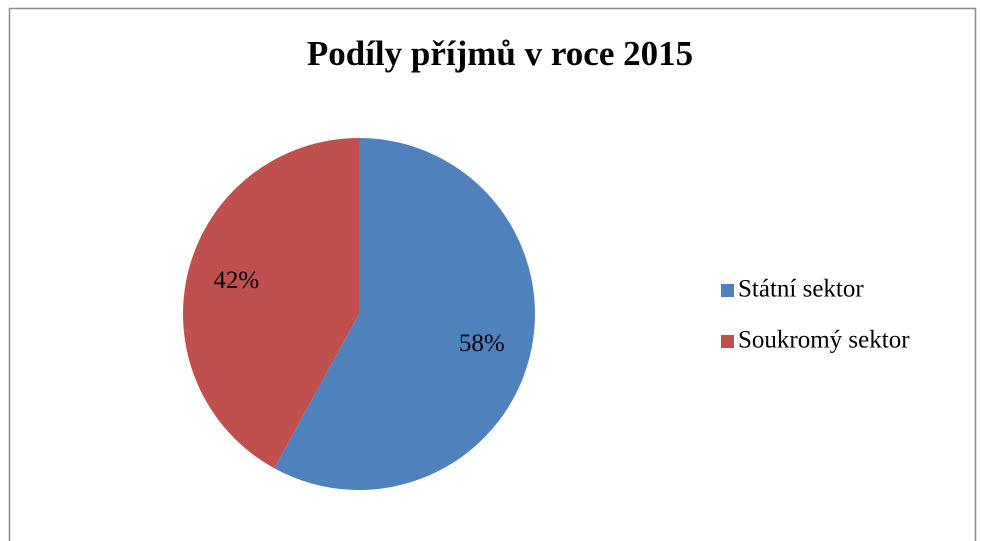 This screenshot has width=981, height=541. Describe the element at coordinates (482, 343) in the screenshot. I see `data-label: 58%` at that location.